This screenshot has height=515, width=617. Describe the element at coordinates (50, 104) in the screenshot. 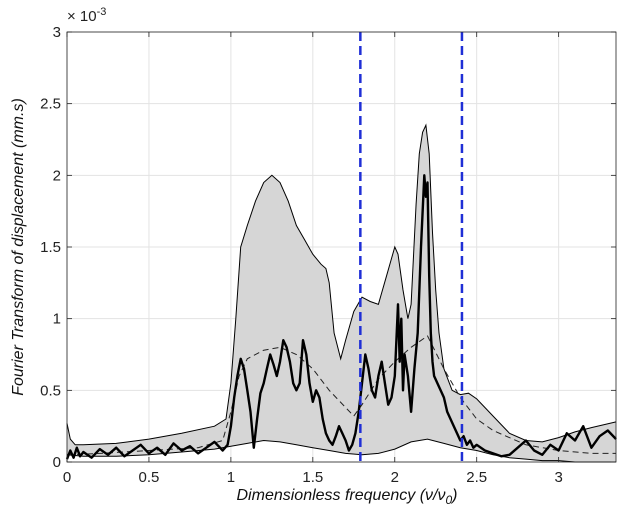

I see `y-tick-label: 2.5` at that location.